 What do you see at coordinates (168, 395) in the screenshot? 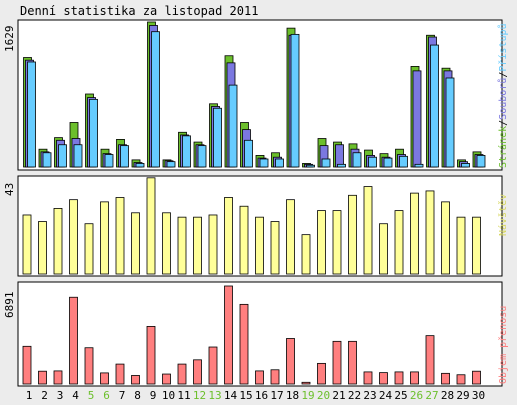
I see `day-label-10: 10` at bounding box center [168, 395].